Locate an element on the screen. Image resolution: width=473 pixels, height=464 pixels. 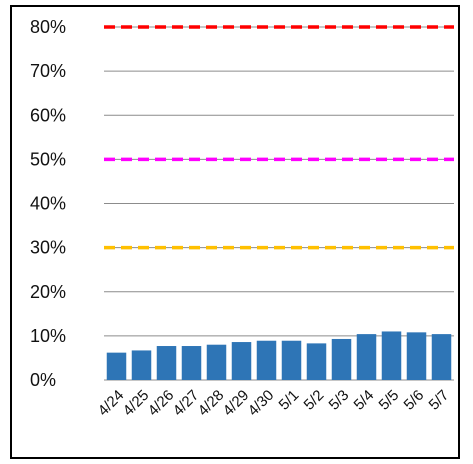
x-tick-label: 4/29 is located at coordinates (236, 403).